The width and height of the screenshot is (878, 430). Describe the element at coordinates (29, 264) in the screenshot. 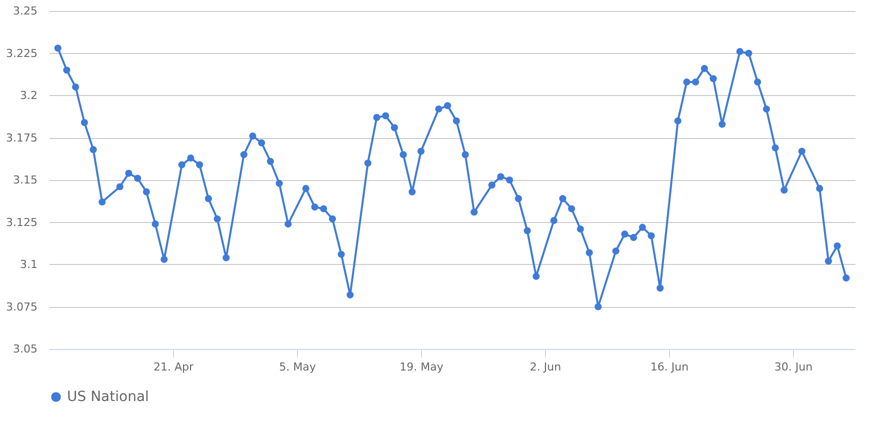

I see `y-tick-label: 3.1` at that location.